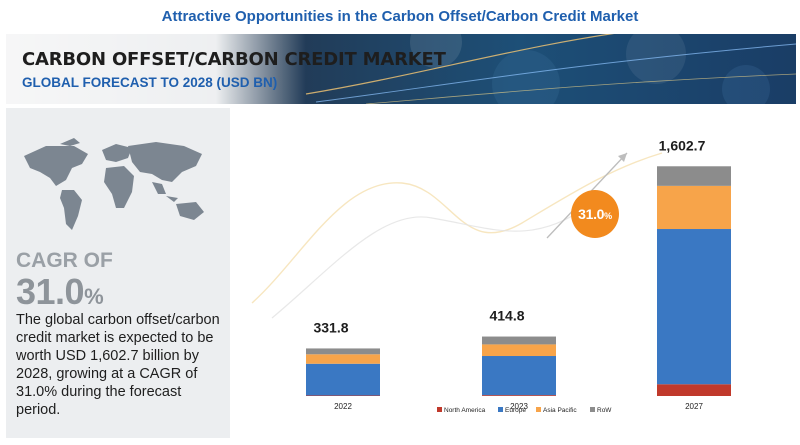 This screenshot has height=445, width=800. Describe the element at coordinates (694, 406) in the screenshot. I see `x-tick-label-2027: 2027` at that location.